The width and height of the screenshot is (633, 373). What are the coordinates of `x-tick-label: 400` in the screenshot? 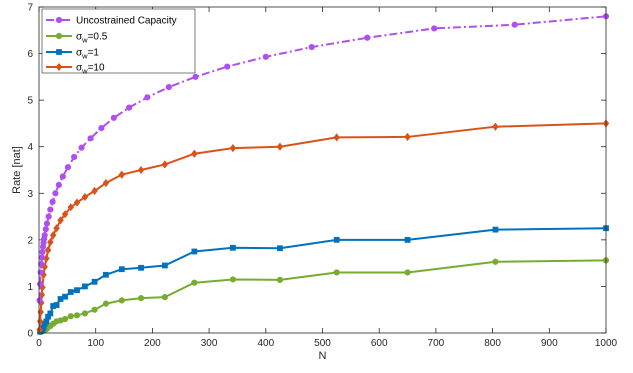 It's located at (265, 343).